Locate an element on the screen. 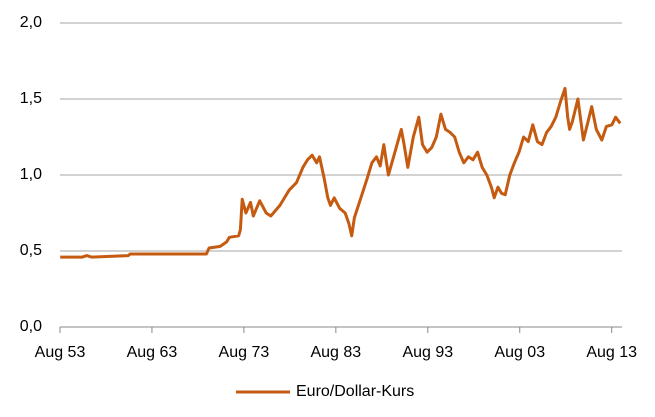 The image size is (655, 417). x-tick-label: Aug 83 is located at coordinates (335, 352).